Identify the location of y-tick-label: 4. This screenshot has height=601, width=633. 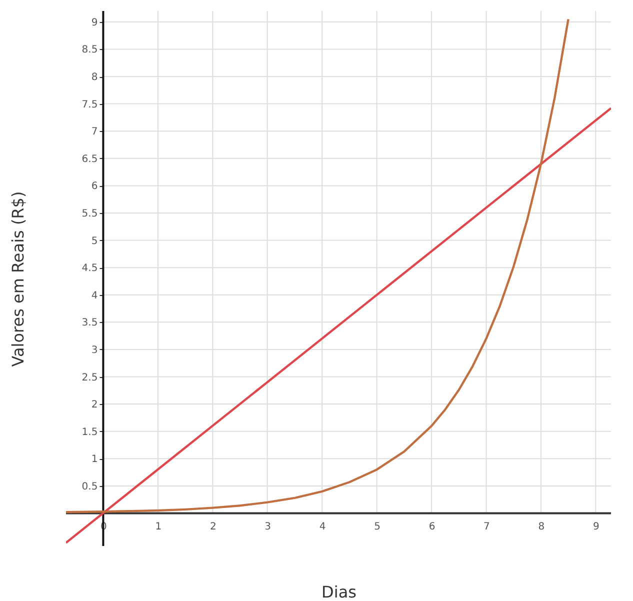
(94, 296).